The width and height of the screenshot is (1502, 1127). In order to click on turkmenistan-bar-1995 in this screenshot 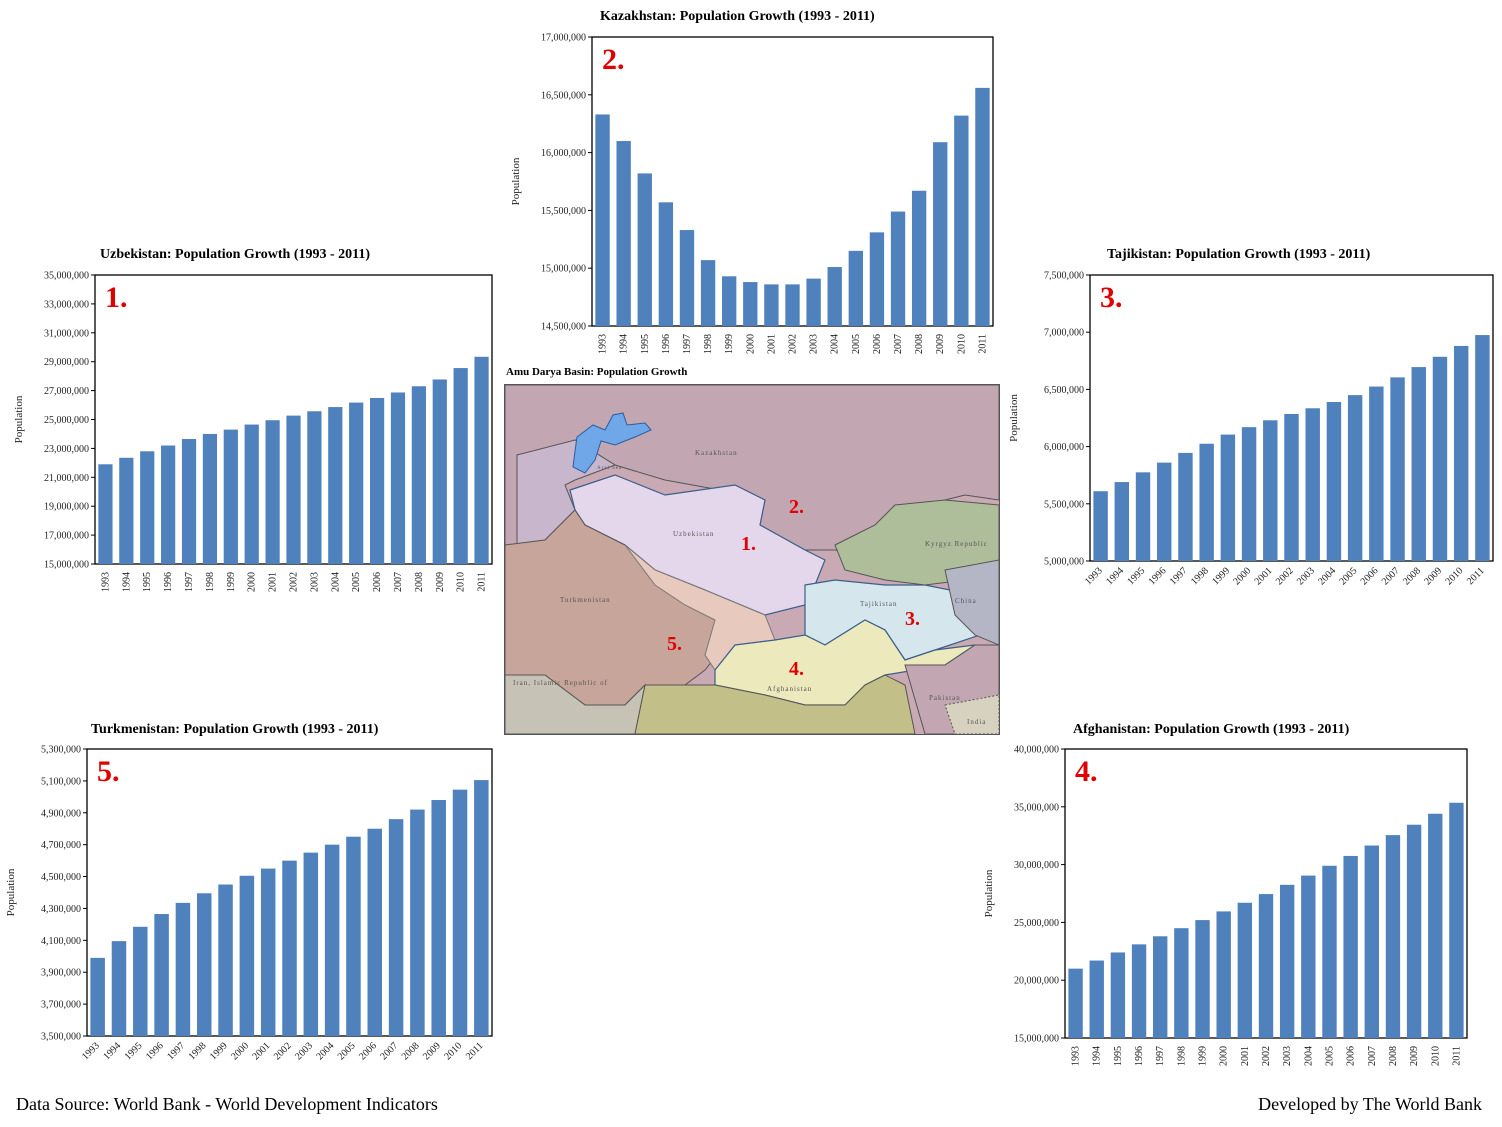, I will do `click(140, 981)`.